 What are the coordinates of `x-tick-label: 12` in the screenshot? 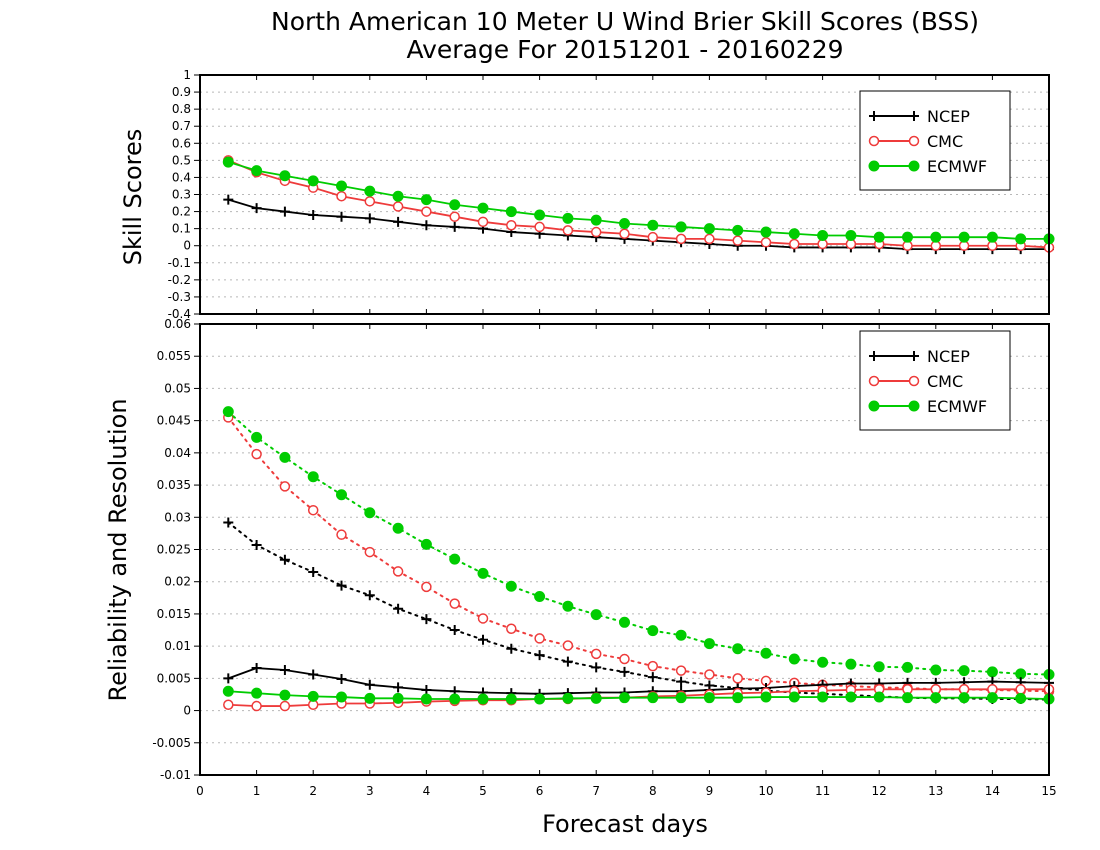 It's located at (879, 791).